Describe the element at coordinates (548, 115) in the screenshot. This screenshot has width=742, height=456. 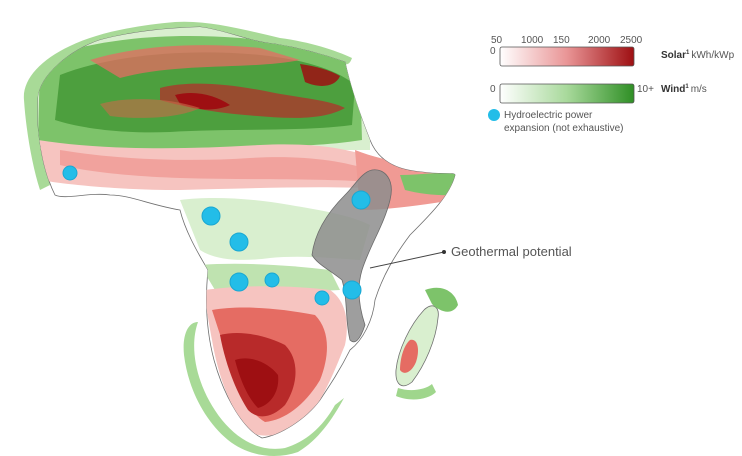
I see `hydro-legend-line1: Hydroelectric power` at that location.